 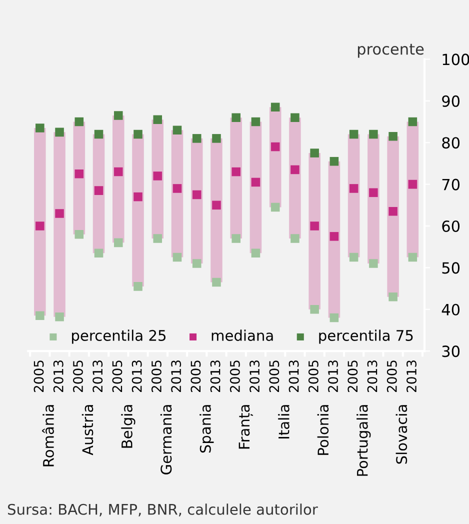 I want to click on text: Belgia, so click(x=128, y=426).